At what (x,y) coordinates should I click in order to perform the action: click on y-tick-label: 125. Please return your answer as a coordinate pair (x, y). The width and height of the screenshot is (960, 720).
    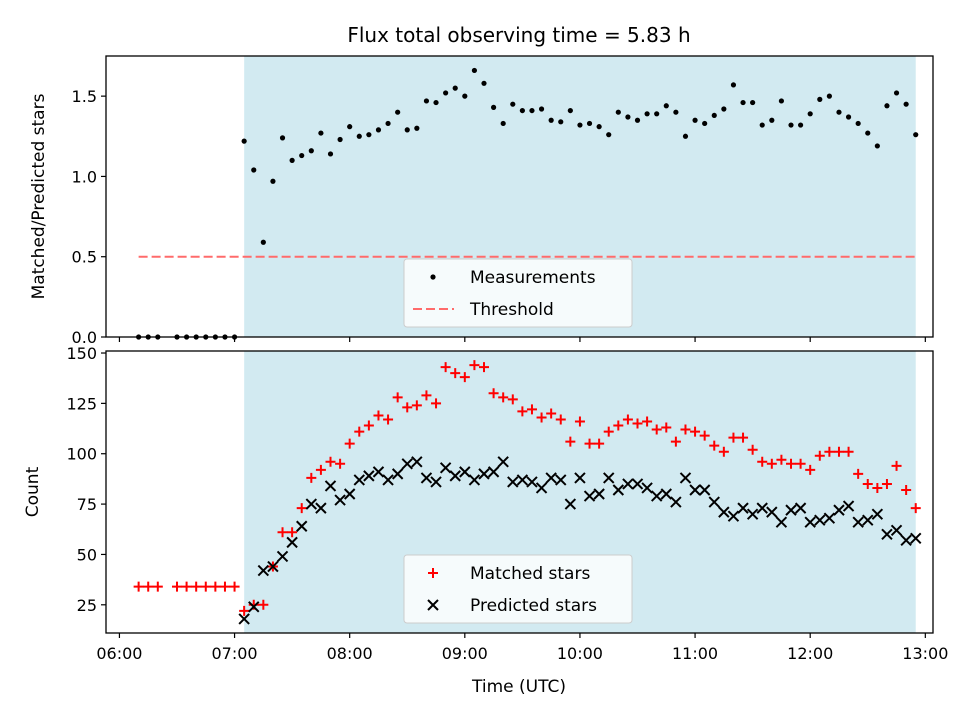
    Looking at the image, I should click on (81, 403).